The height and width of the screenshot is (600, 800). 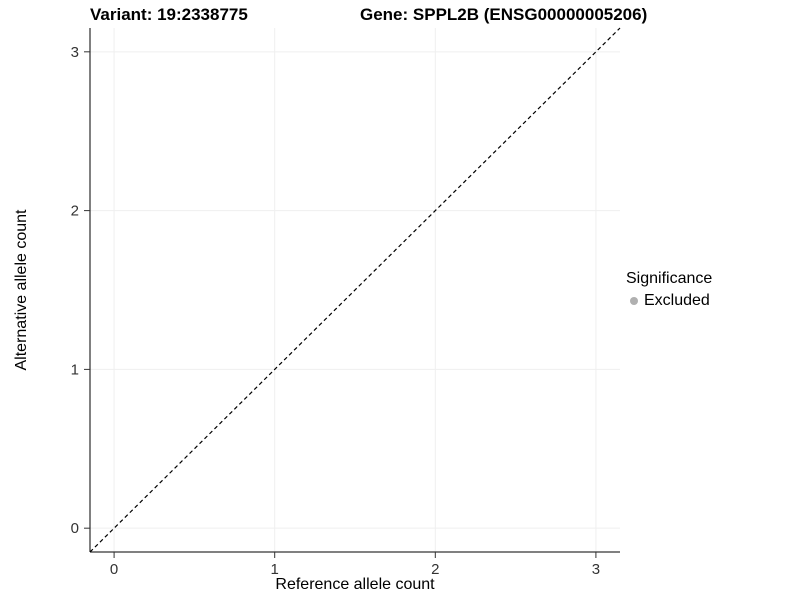 What do you see at coordinates (504, 14) in the screenshot?
I see `gene-title: Gene: SPPL2B (ENSG00000005206)` at bounding box center [504, 14].